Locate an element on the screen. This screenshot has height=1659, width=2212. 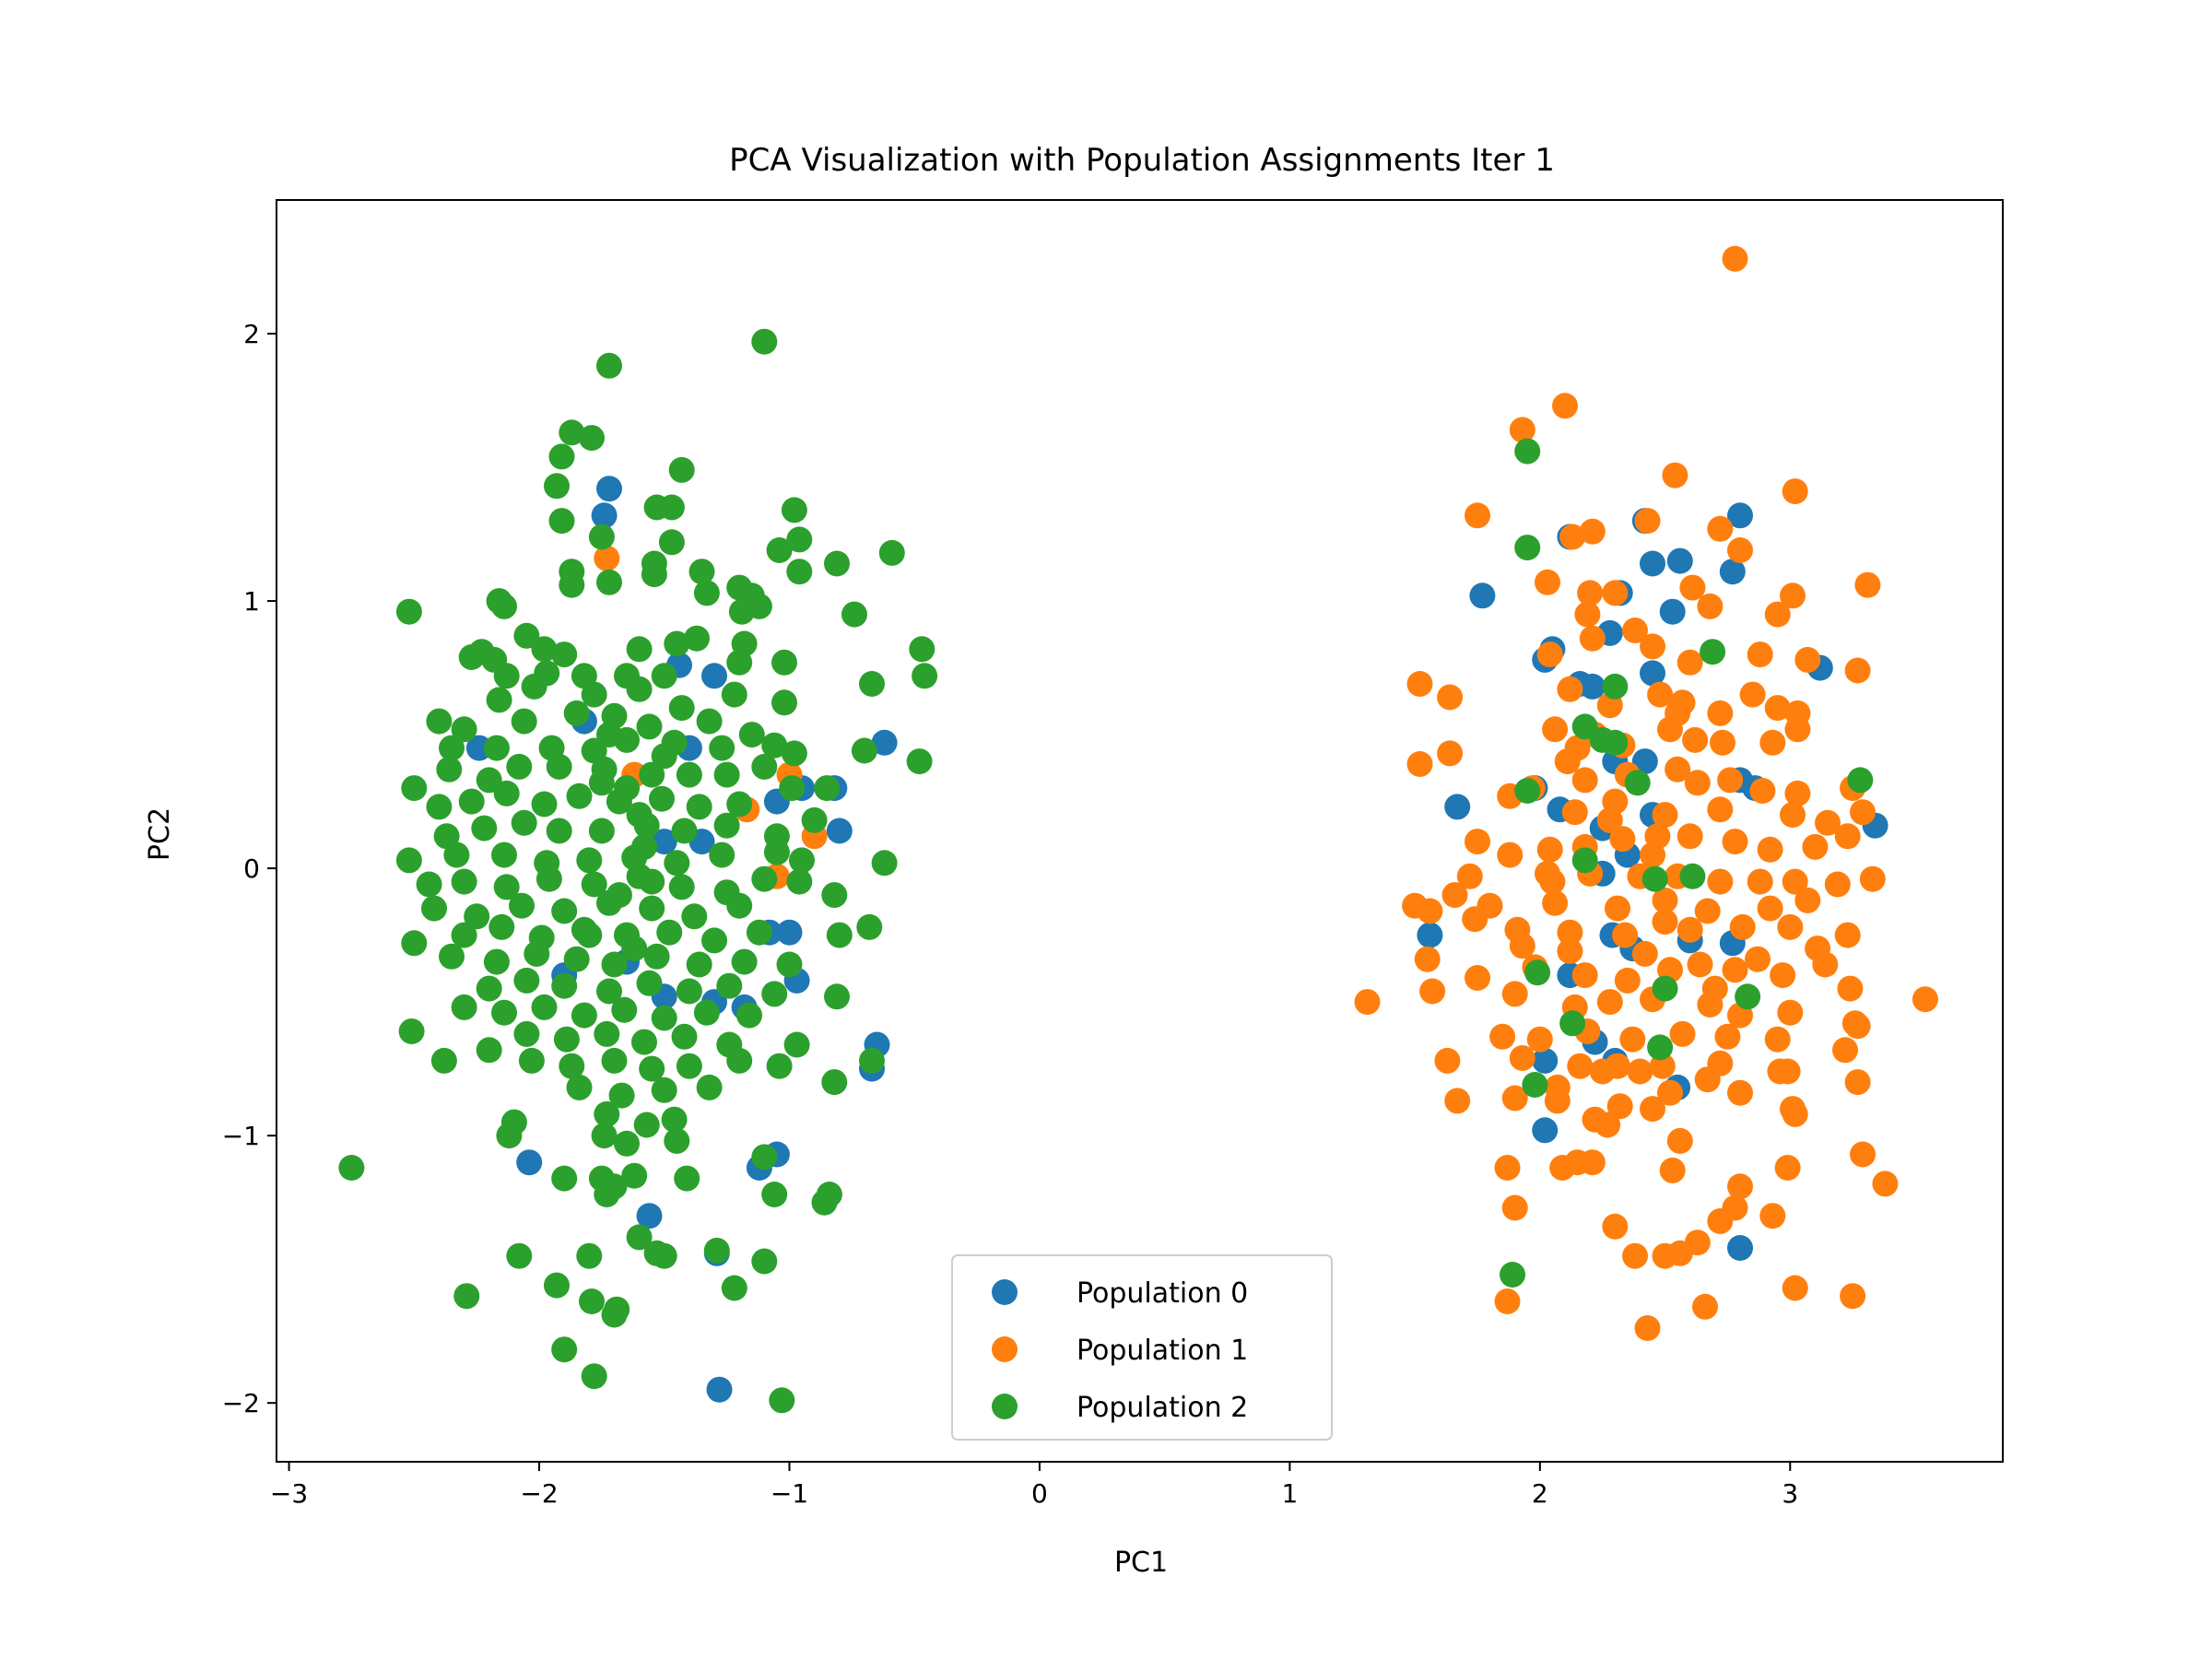
y-tick-label: −2 is located at coordinates (241, 1403).